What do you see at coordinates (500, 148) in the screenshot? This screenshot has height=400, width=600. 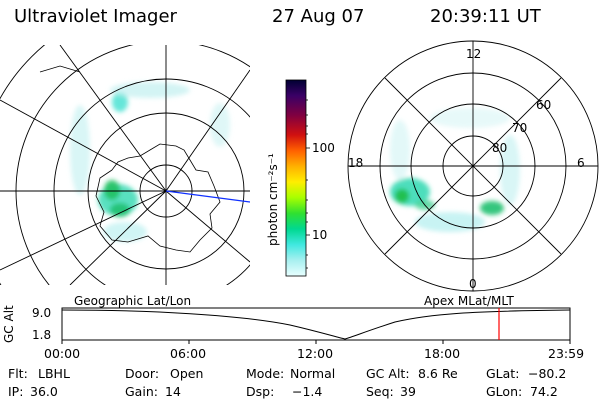 I see `mlat-label-80: 80` at bounding box center [500, 148].